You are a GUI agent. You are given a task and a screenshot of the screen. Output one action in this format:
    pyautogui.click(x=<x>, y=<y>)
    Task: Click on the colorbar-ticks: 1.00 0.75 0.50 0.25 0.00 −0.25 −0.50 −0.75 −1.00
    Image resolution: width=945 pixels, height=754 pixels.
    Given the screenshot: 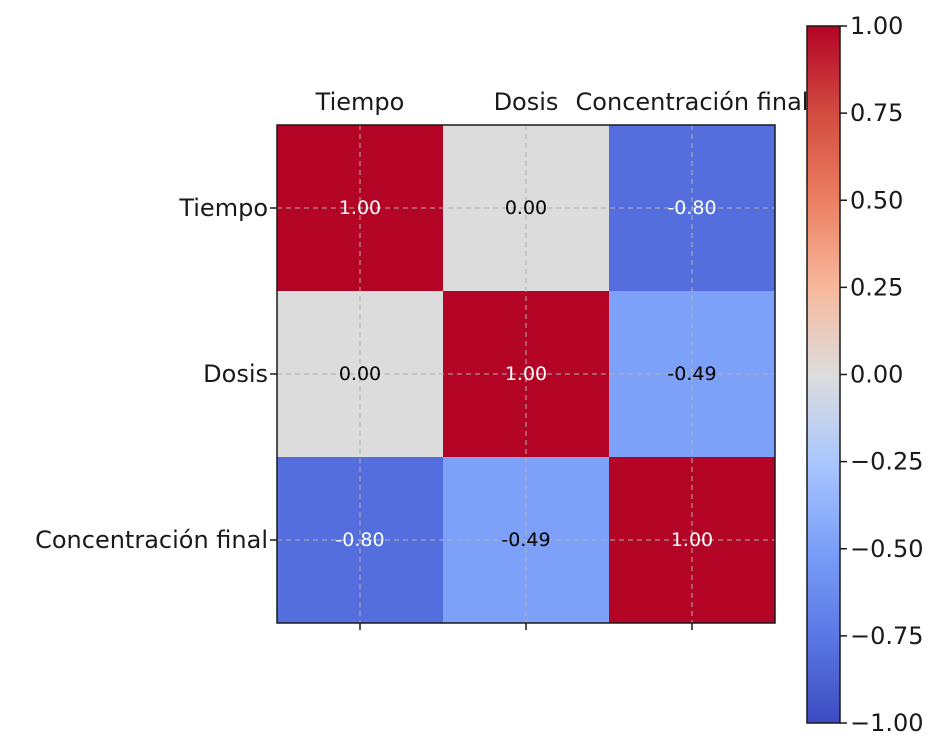 What is the action you would take?
    pyautogui.click(x=882, y=374)
    